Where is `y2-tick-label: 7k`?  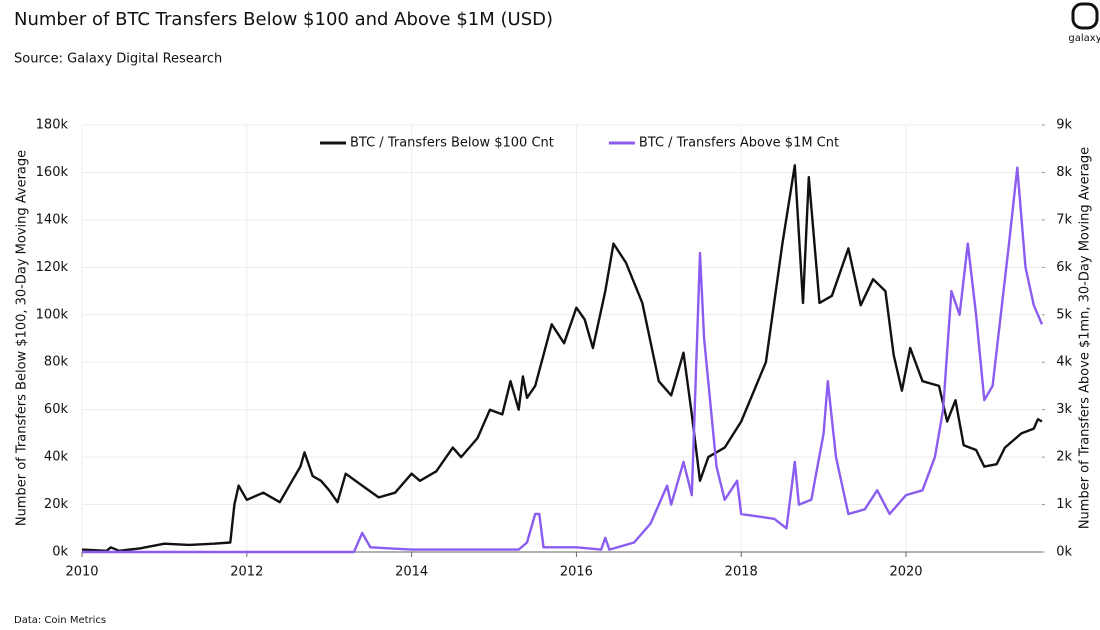
y2-tick-label: 7k is located at coordinates (1064, 219).